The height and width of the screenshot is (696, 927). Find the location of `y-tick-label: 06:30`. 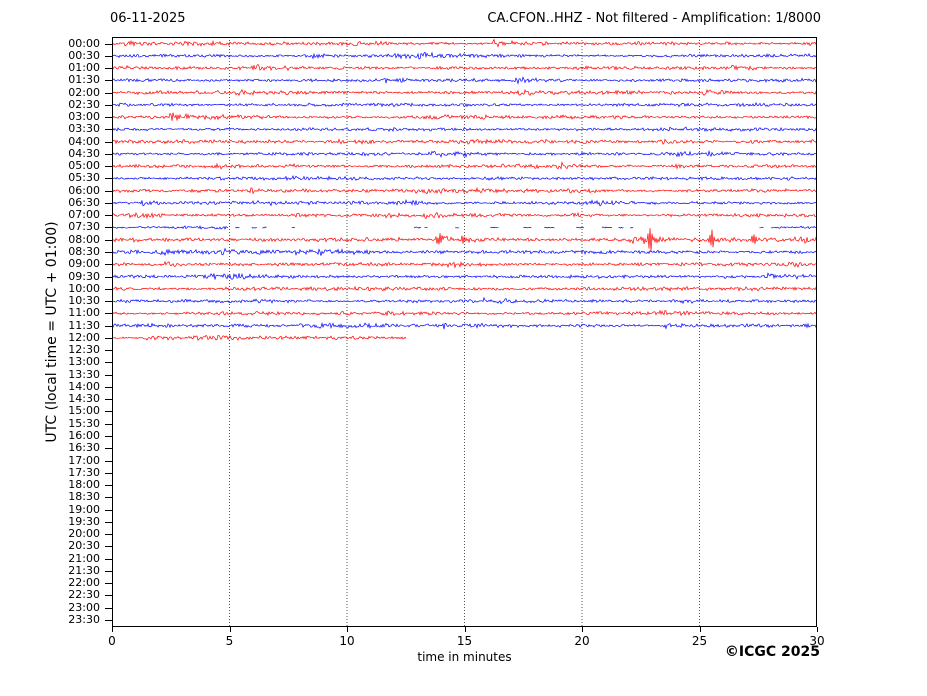

y-tick-label: 06:30 is located at coordinates (84, 202).